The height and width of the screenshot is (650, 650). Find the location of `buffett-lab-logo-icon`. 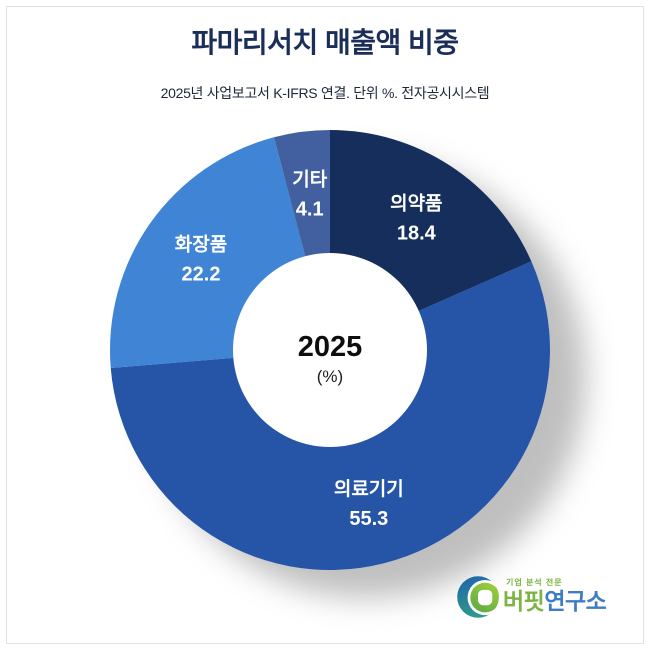

buffett-lab-logo-icon is located at coordinates (478, 597).